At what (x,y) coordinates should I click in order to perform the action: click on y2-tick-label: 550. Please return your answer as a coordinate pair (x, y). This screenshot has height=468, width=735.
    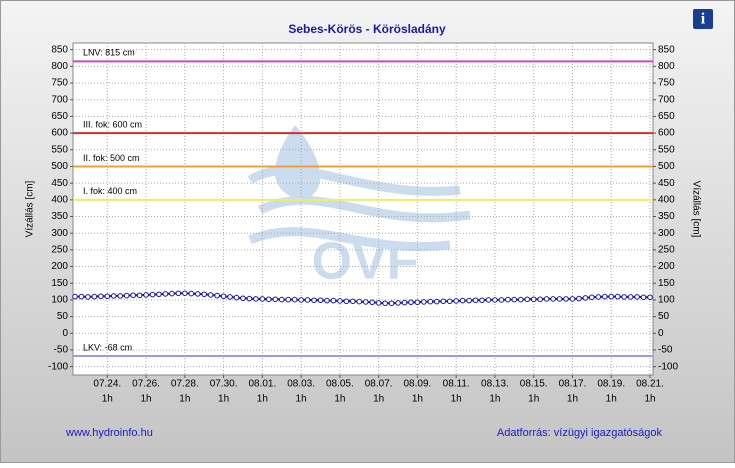
    Looking at the image, I should click on (666, 149).